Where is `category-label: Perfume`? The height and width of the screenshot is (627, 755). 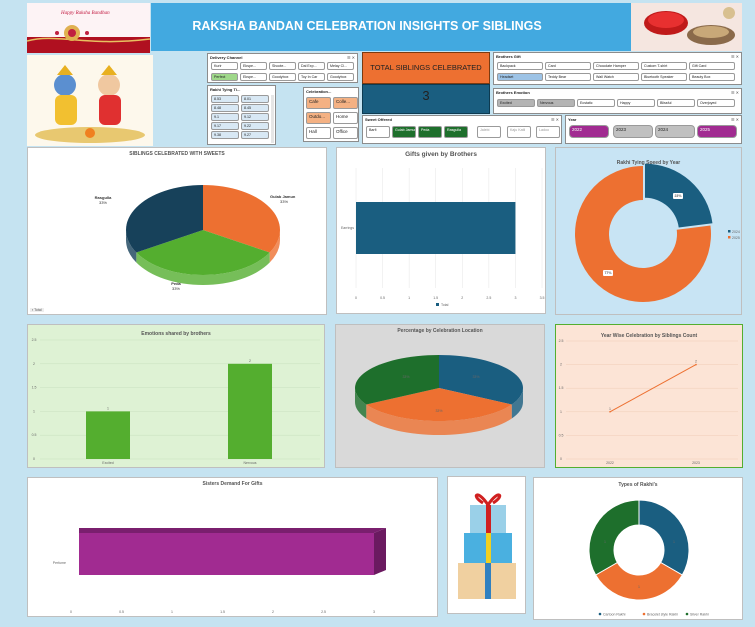
category-label: Perfume is located at coordinates (59, 563).